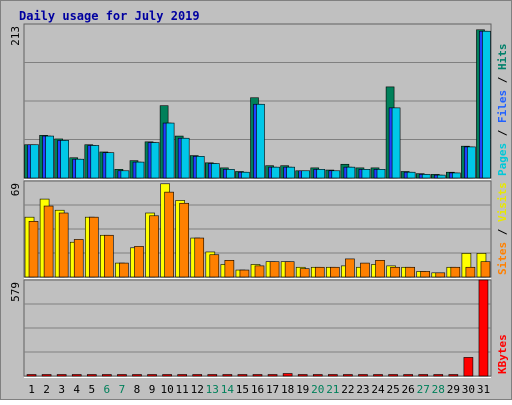  I want to click on legend-files: Files, so click(502, 106).